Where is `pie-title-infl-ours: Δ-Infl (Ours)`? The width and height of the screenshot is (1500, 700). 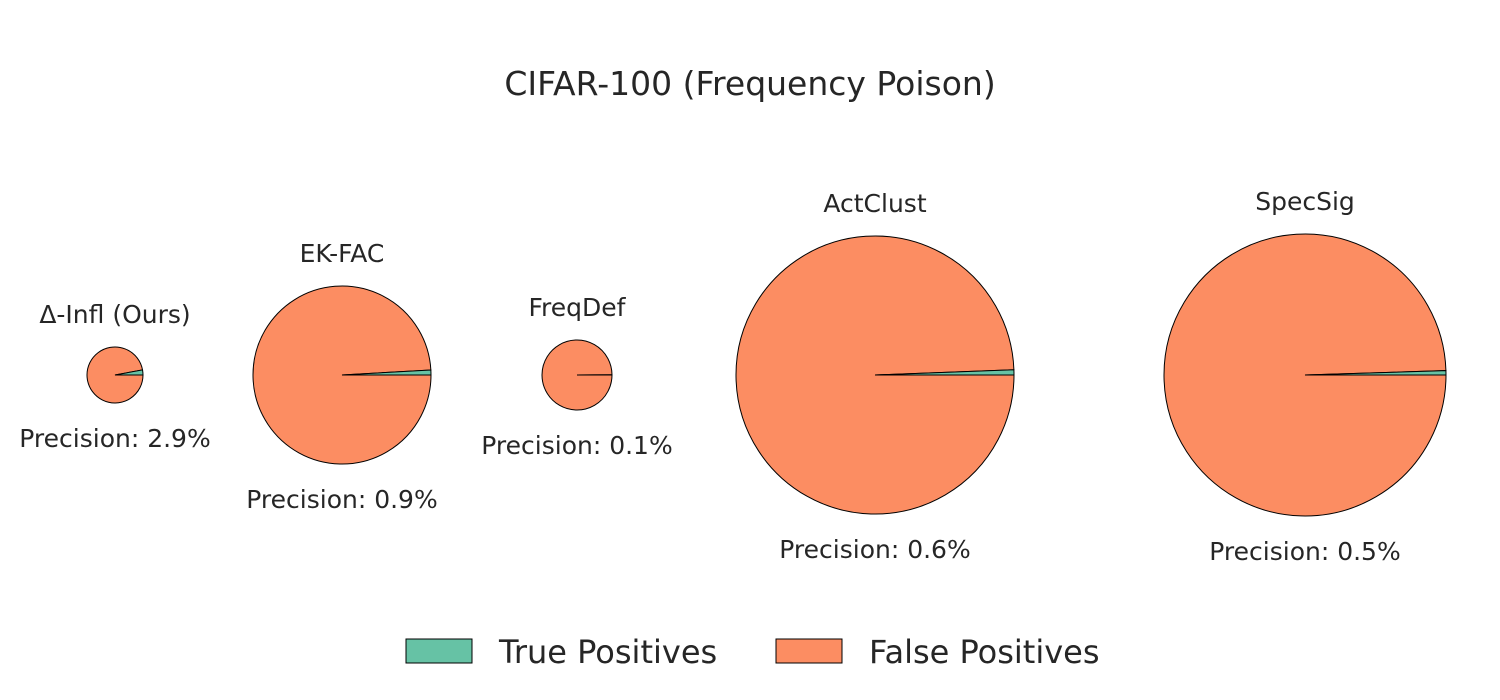
pie-title-infl-ours: Δ-Infl (Ours) is located at coordinates (114, 314).